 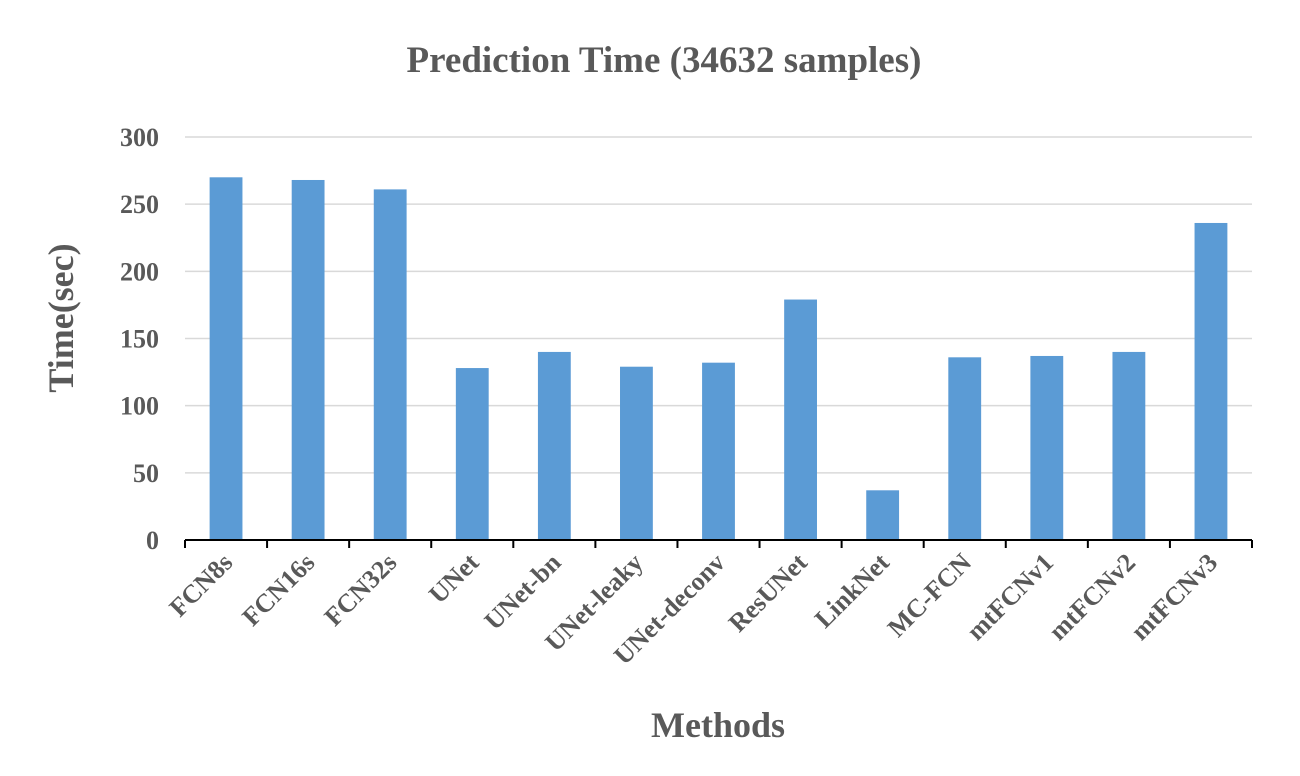 I want to click on x-tick-label: ResUNet, so click(x=768, y=592).